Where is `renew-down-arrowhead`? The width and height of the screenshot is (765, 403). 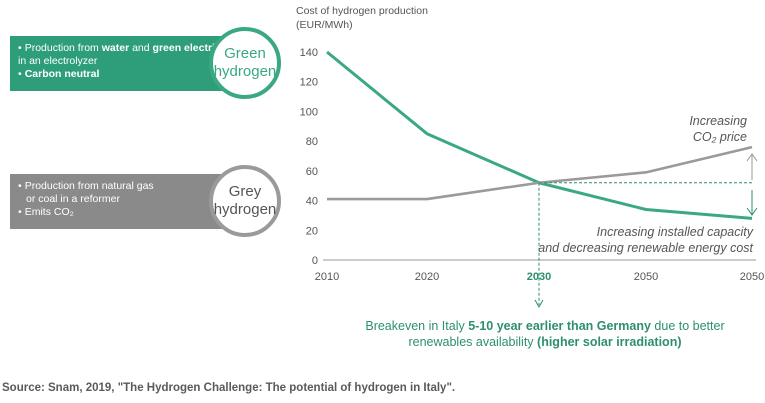
renew-down-arrowhead is located at coordinates (752, 211).